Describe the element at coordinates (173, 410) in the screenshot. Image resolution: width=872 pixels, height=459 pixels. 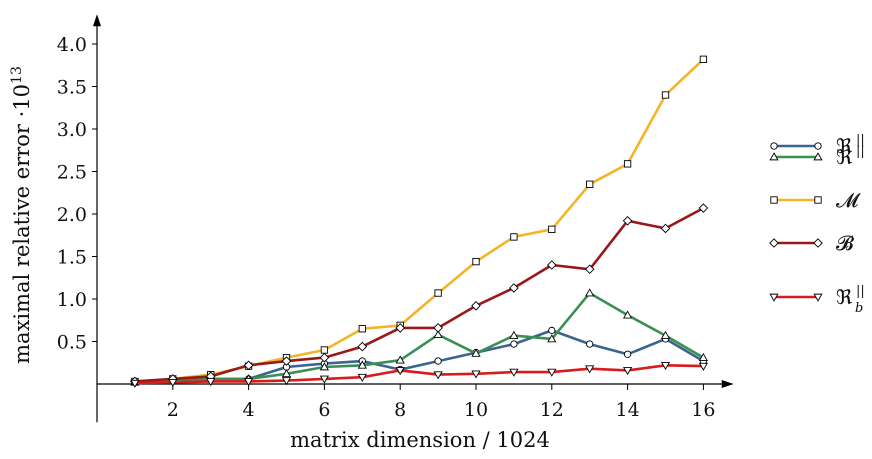
I see `x-tick-label: 2` at that location.